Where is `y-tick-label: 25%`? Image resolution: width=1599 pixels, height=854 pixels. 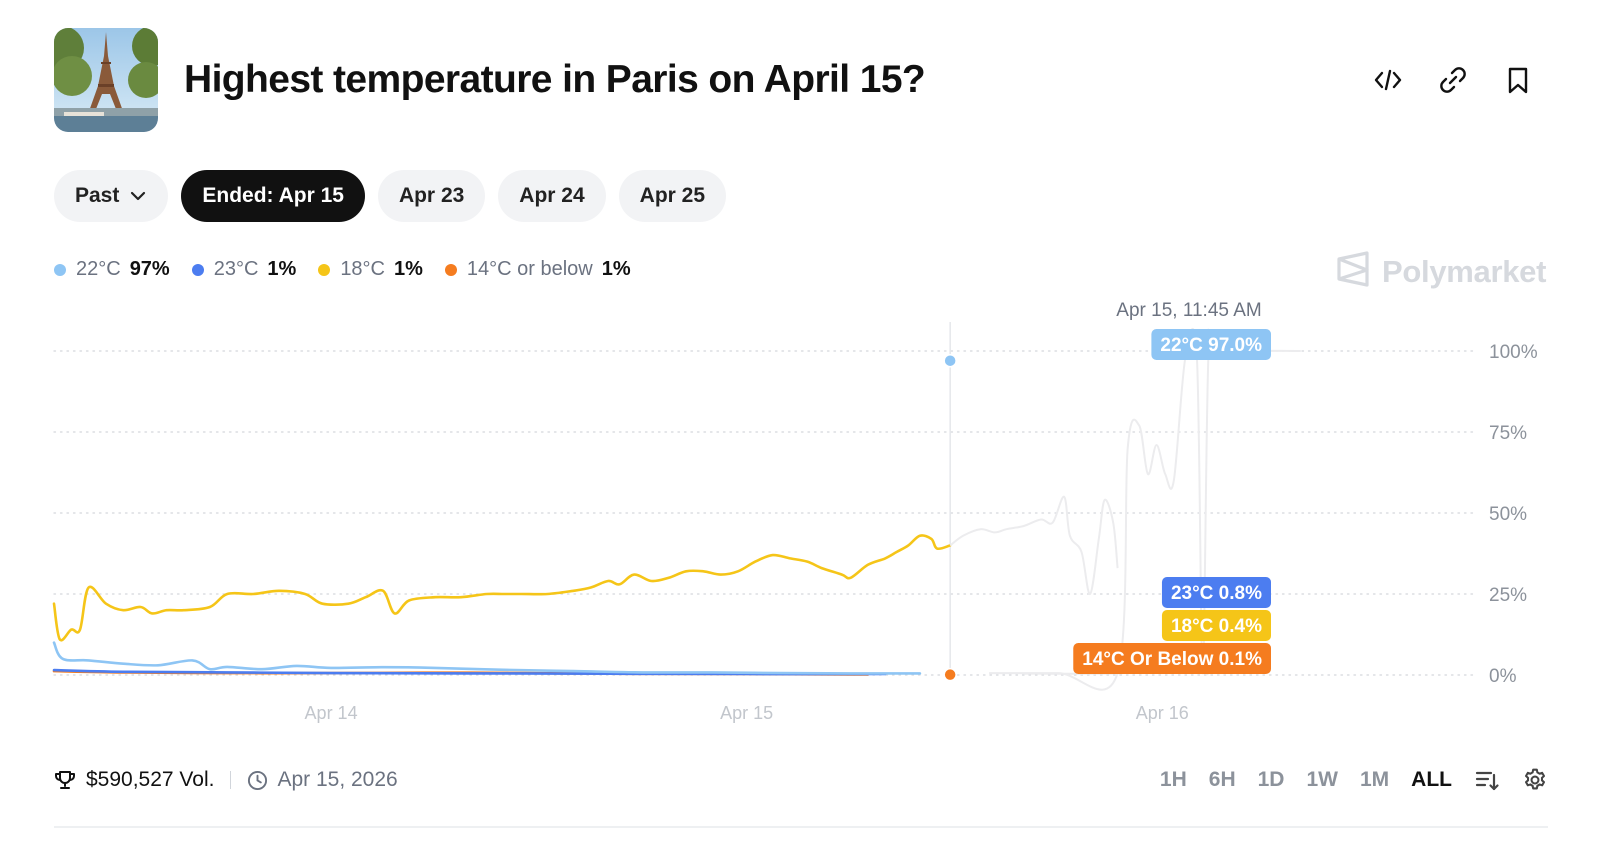 y-tick-label: 25% is located at coordinates (1508, 595).